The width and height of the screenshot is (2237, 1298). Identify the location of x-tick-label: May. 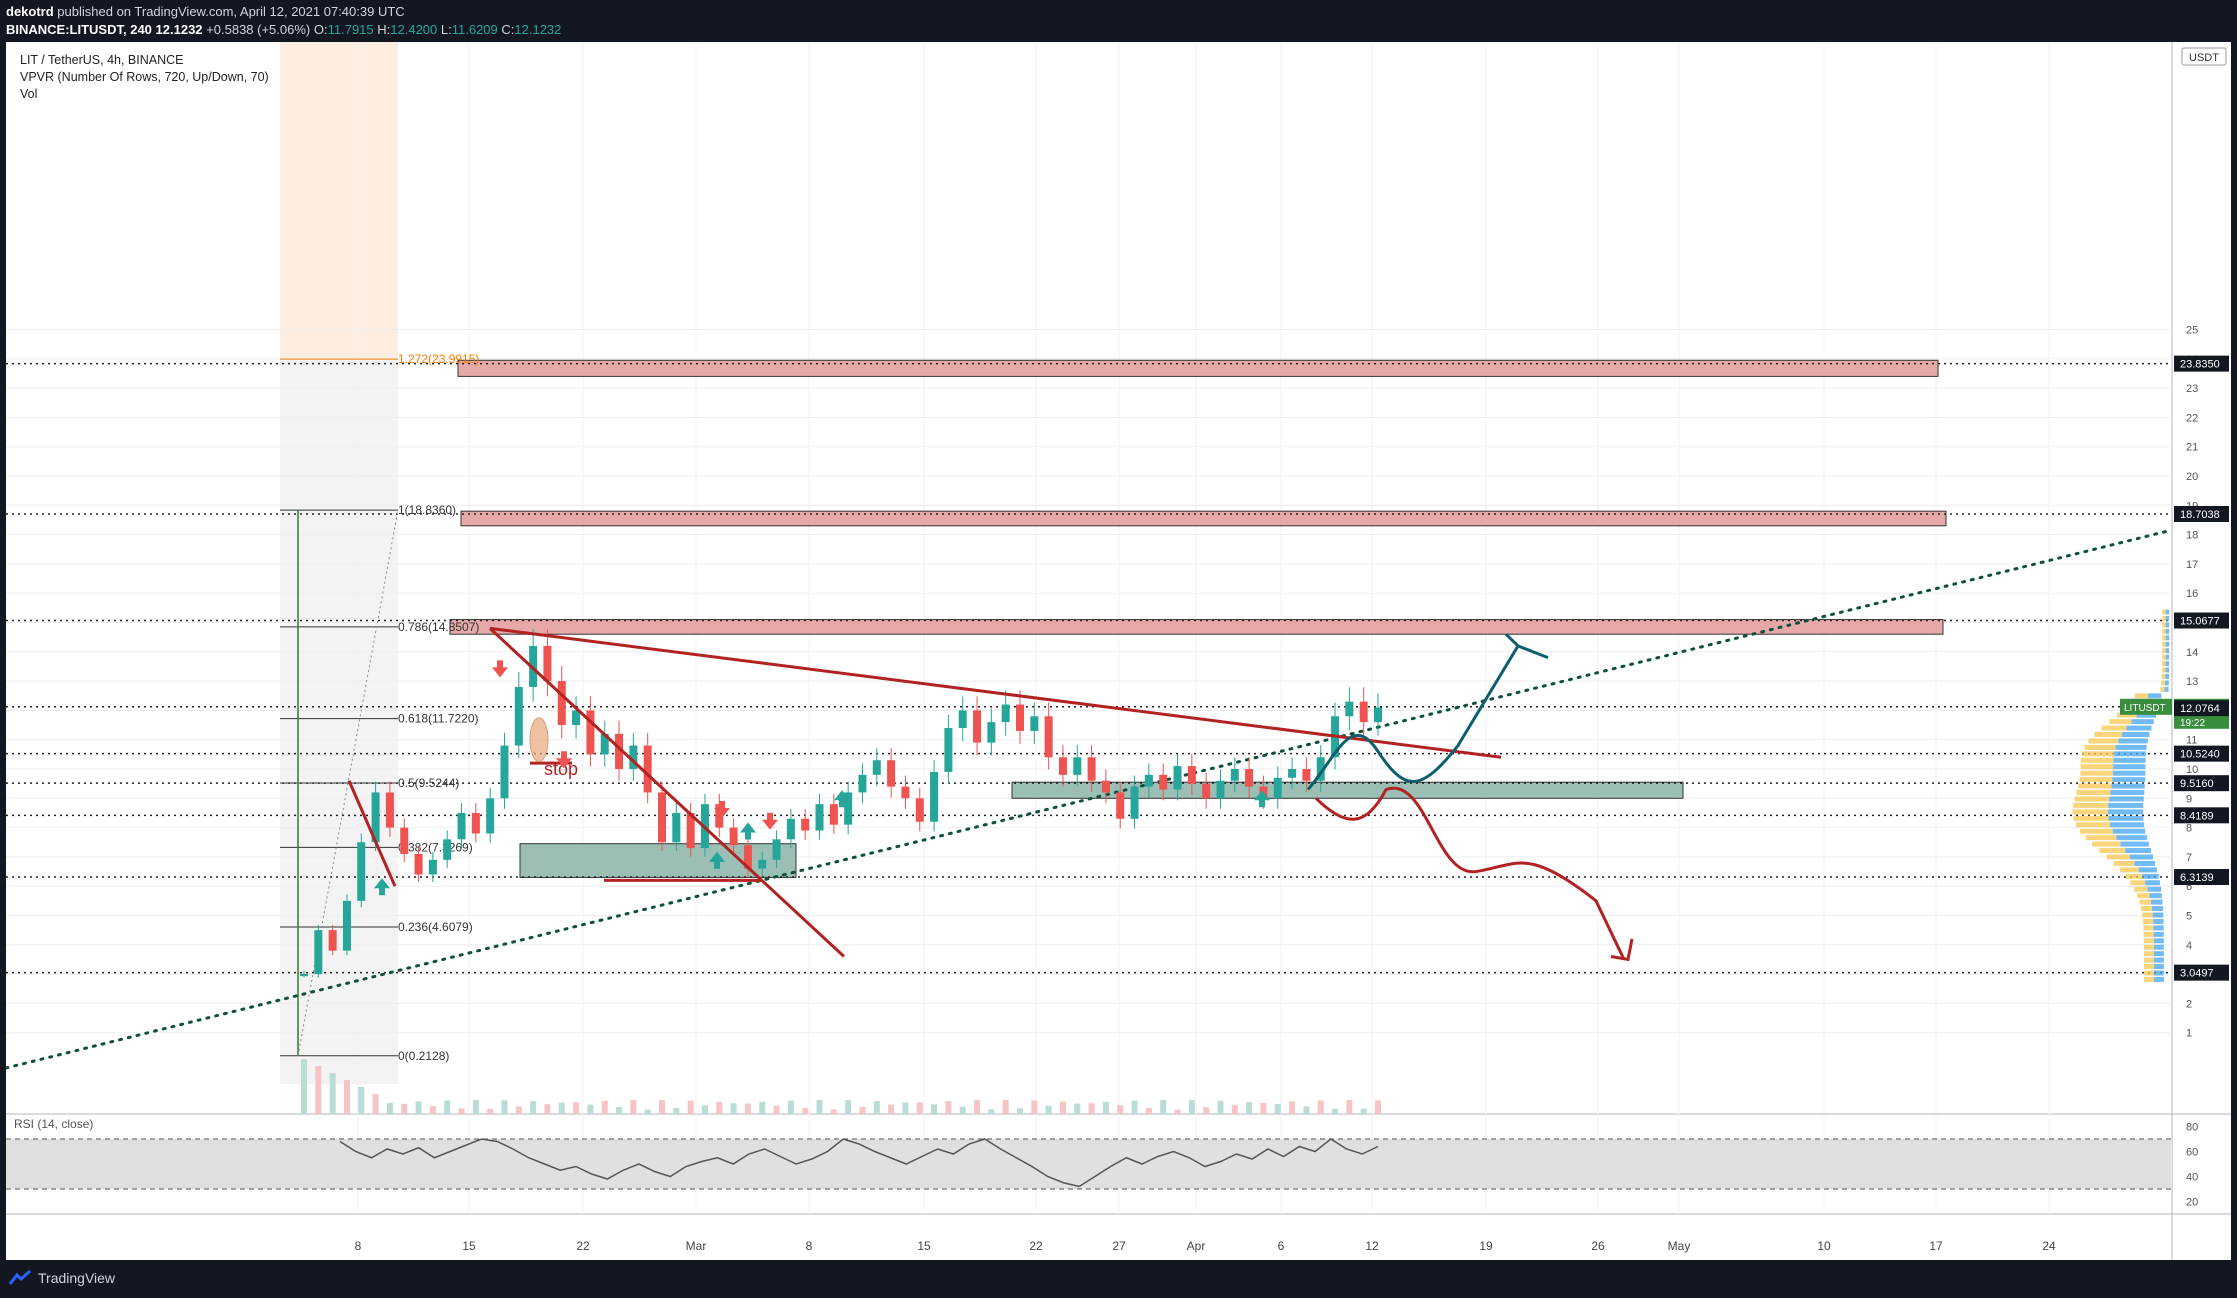
(1679, 1246).